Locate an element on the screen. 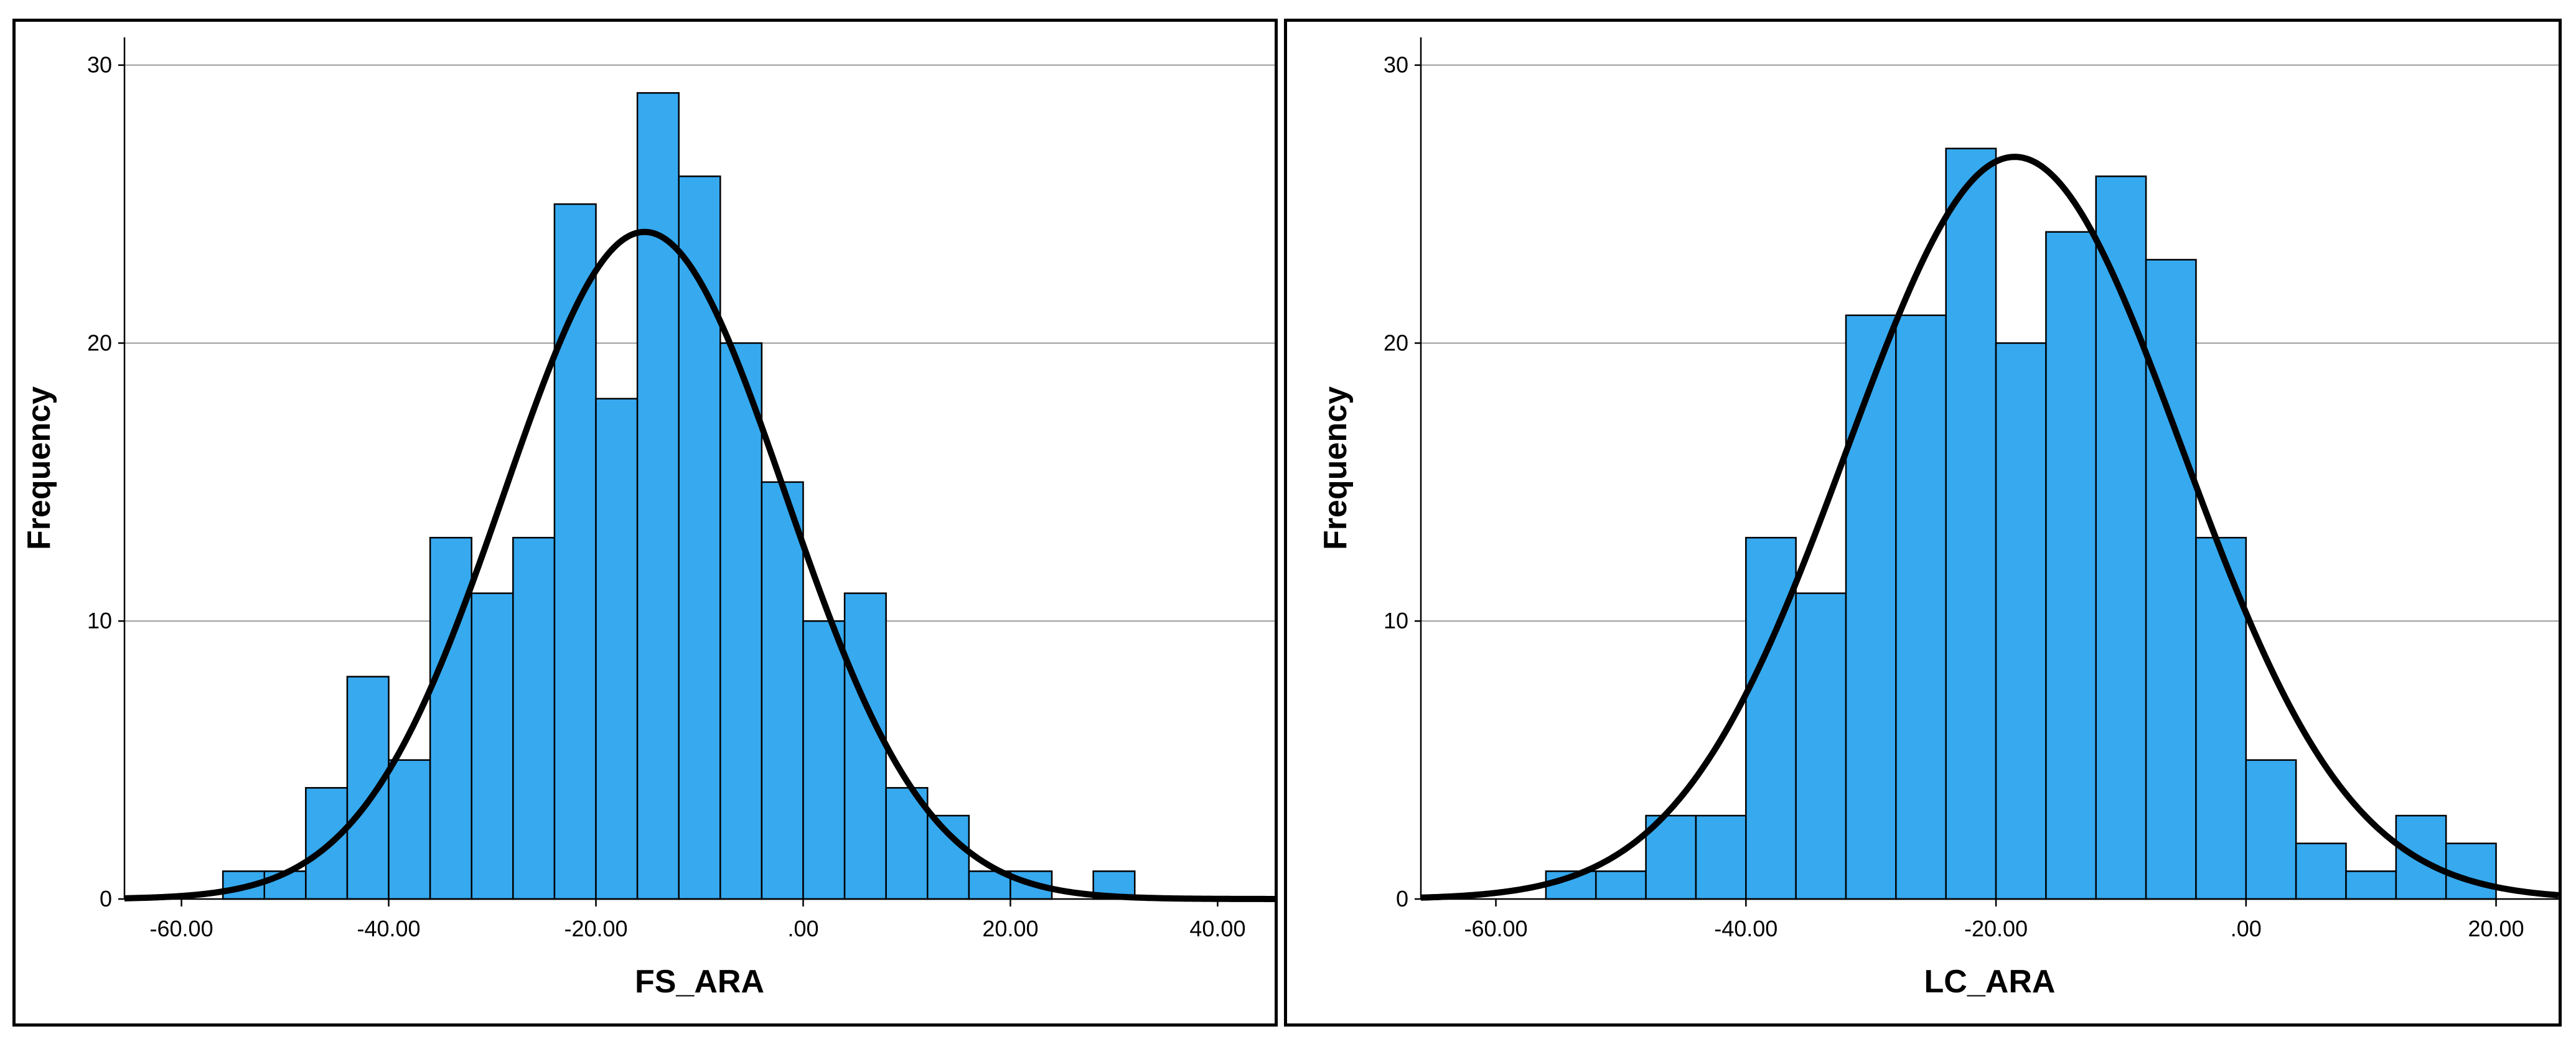 The image size is (2576, 1039). x-axis-title: FS_ARA is located at coordinates (699, 982).